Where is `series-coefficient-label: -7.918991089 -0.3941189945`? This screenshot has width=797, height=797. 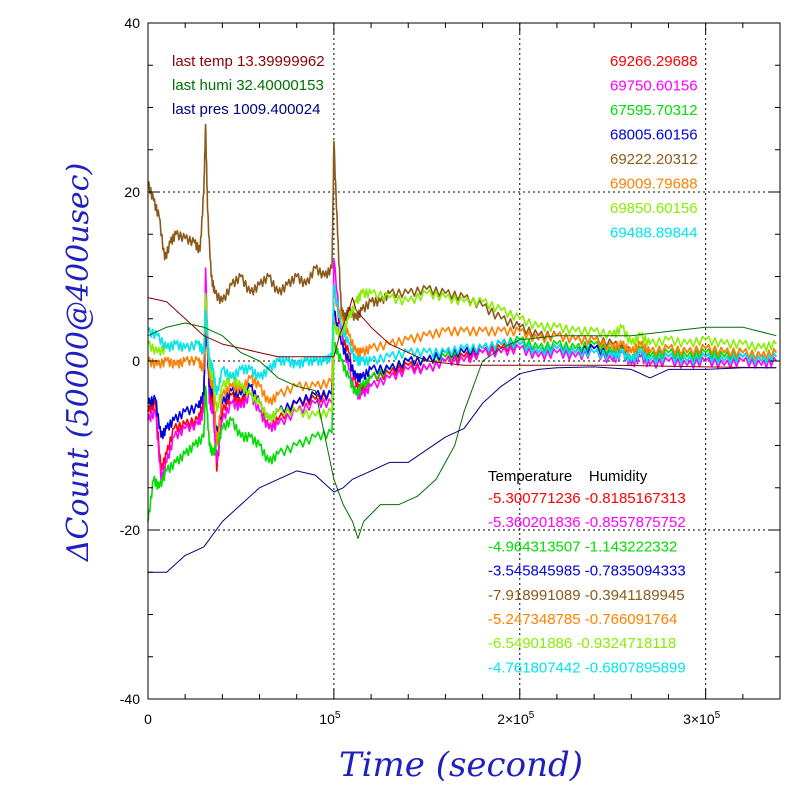 series-coefficient-label: -7.918991089 -0.3941189945 is located at coordinates (586, 595).